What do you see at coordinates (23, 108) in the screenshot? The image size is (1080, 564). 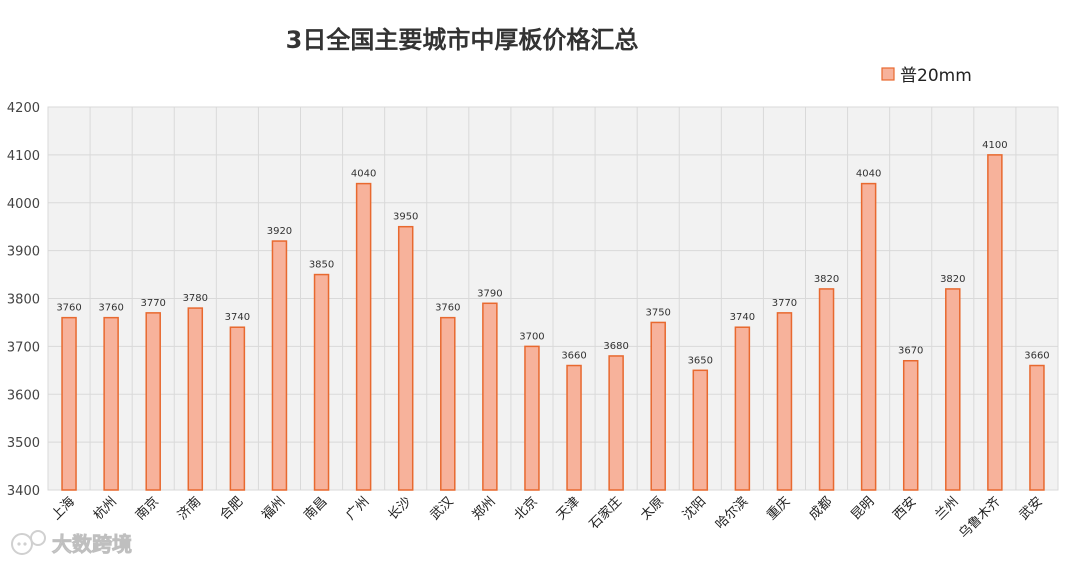 I see `y-tick-label: 4200` at bounding box center [23, 108].